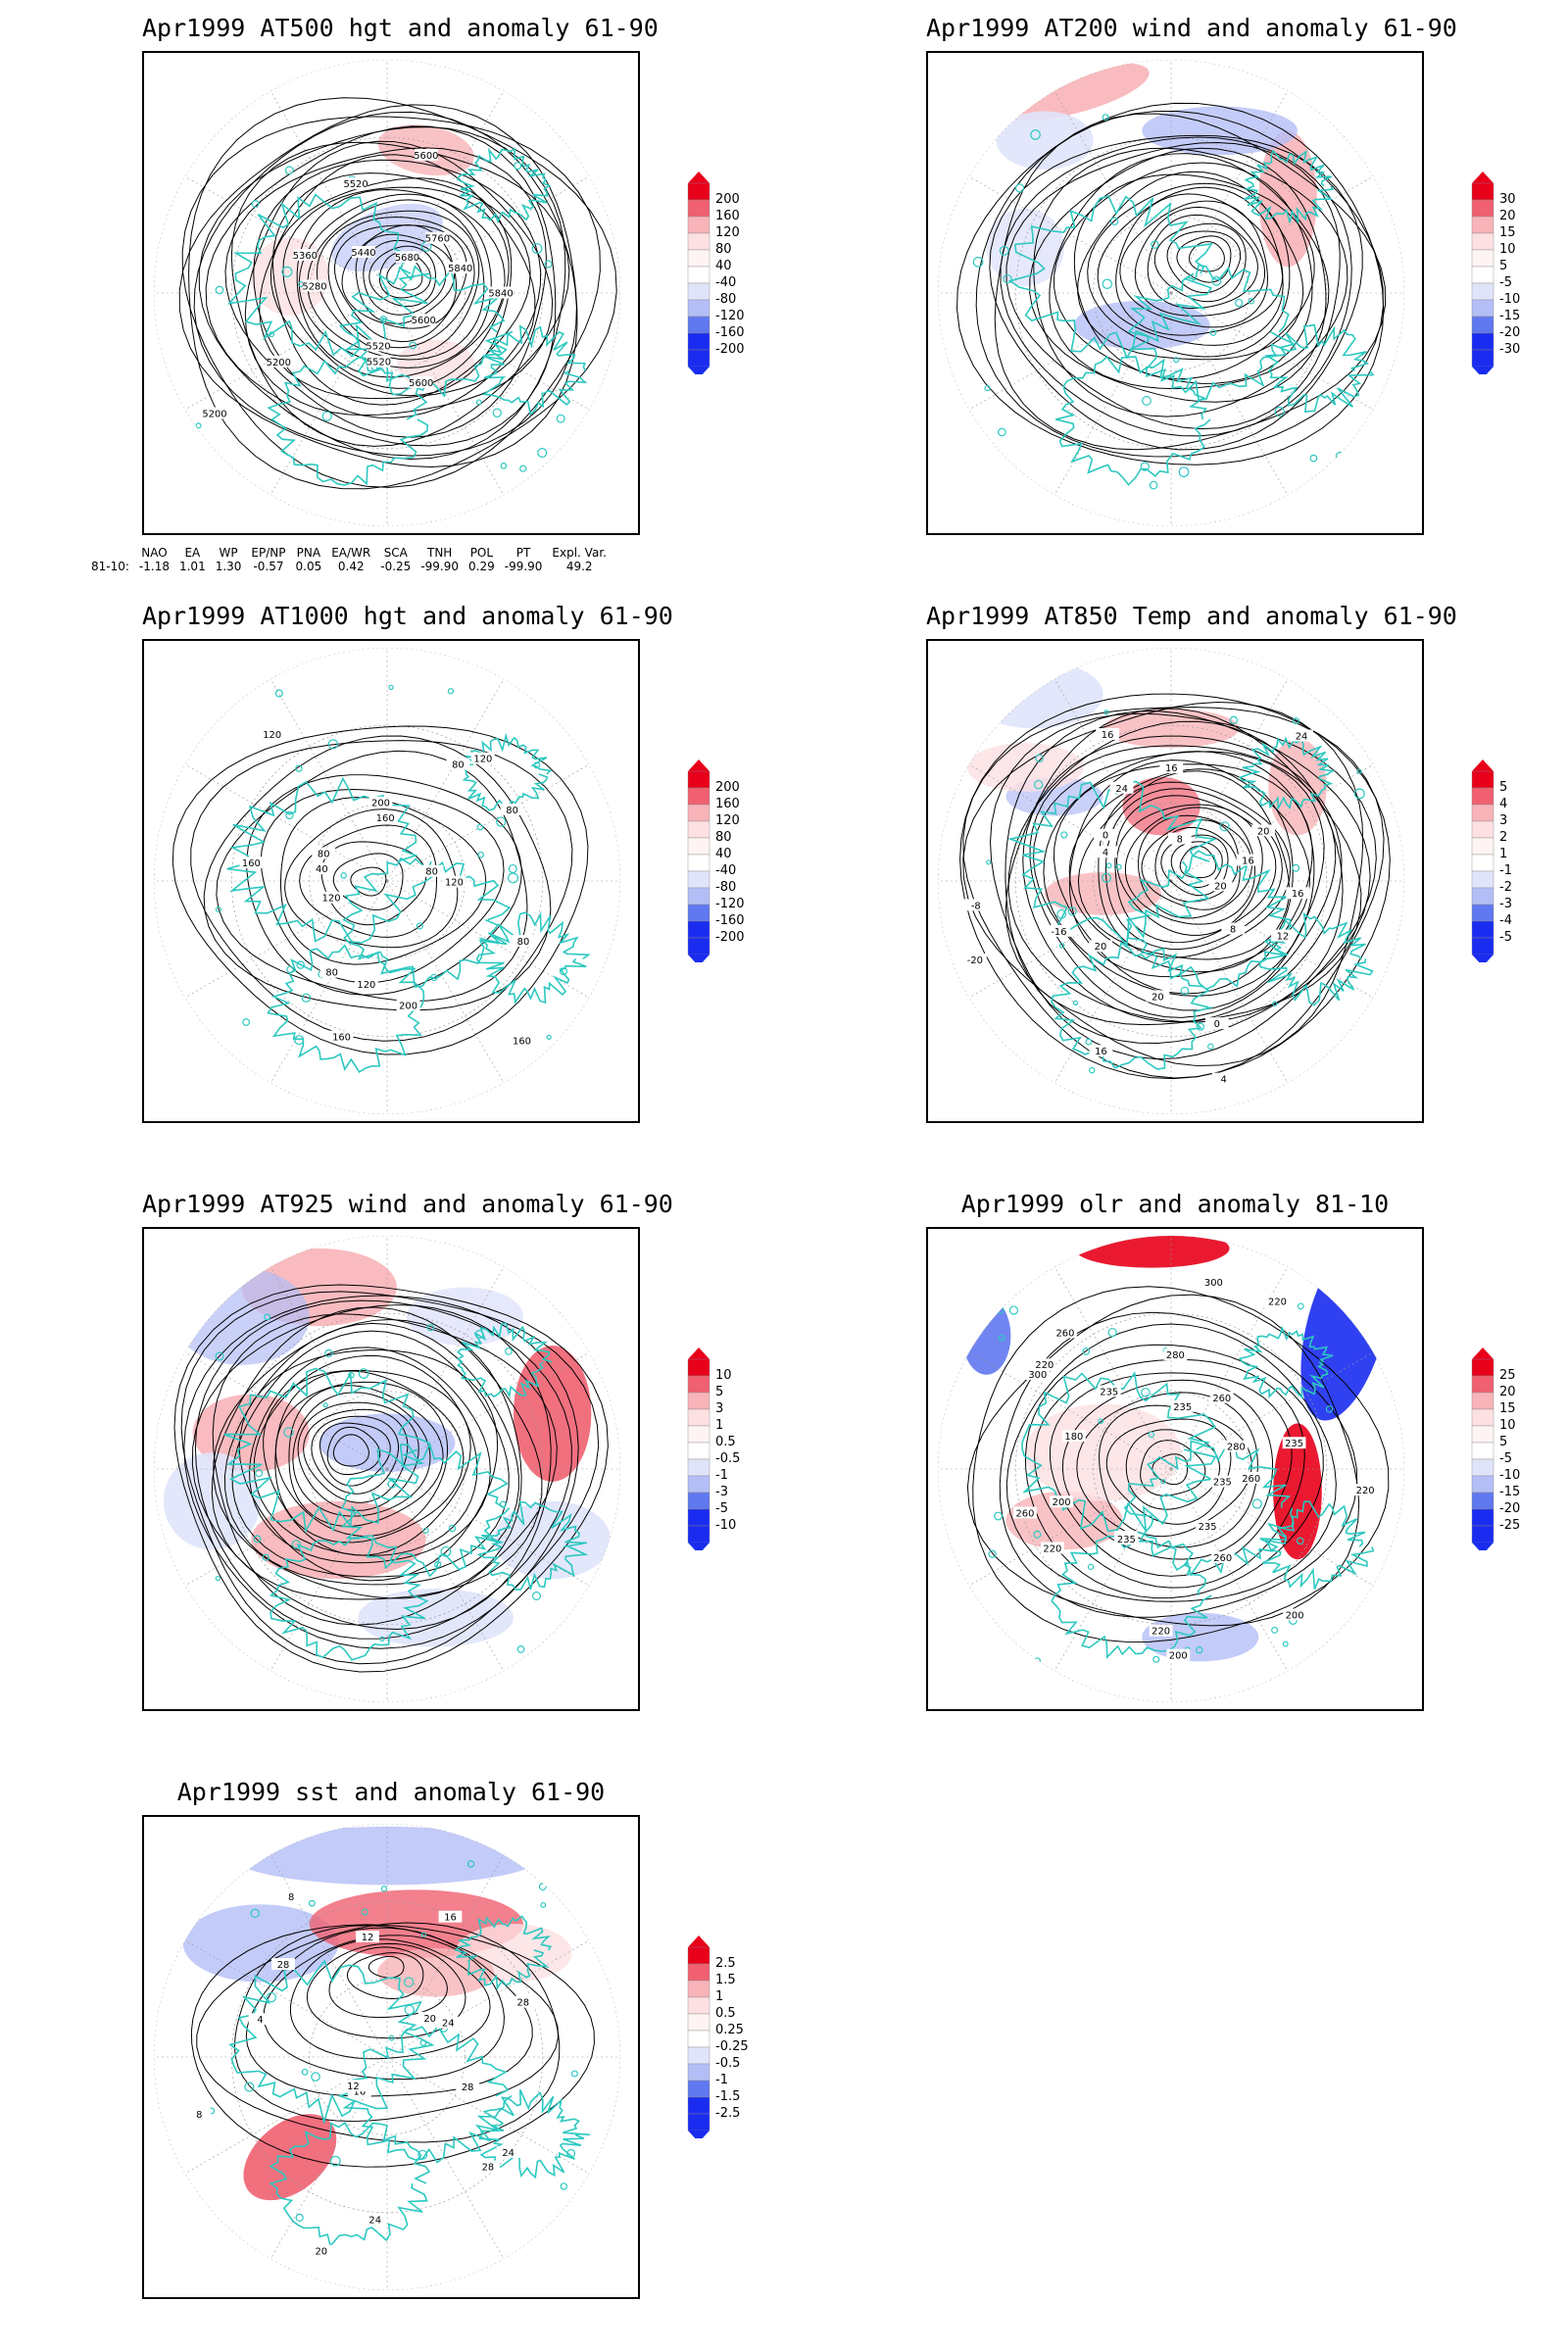 The width and height of the screenshot is (1568, 2352). What do you see at coordinates (1510, 1475) in the screenshot?
I see `colorbar-label: -10` at bounding box center [1510, 1475].